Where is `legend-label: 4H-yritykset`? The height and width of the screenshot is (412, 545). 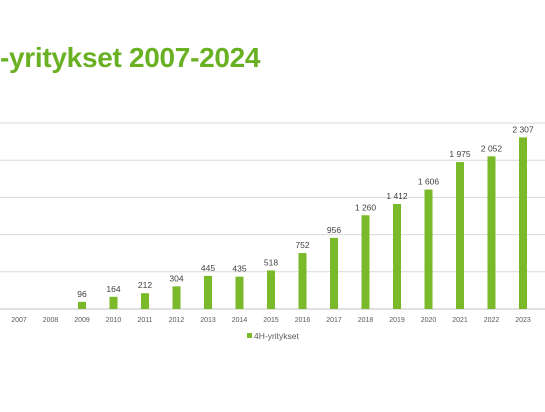 legend-label: 4H-yritykset is located at coordinates (277, 336).